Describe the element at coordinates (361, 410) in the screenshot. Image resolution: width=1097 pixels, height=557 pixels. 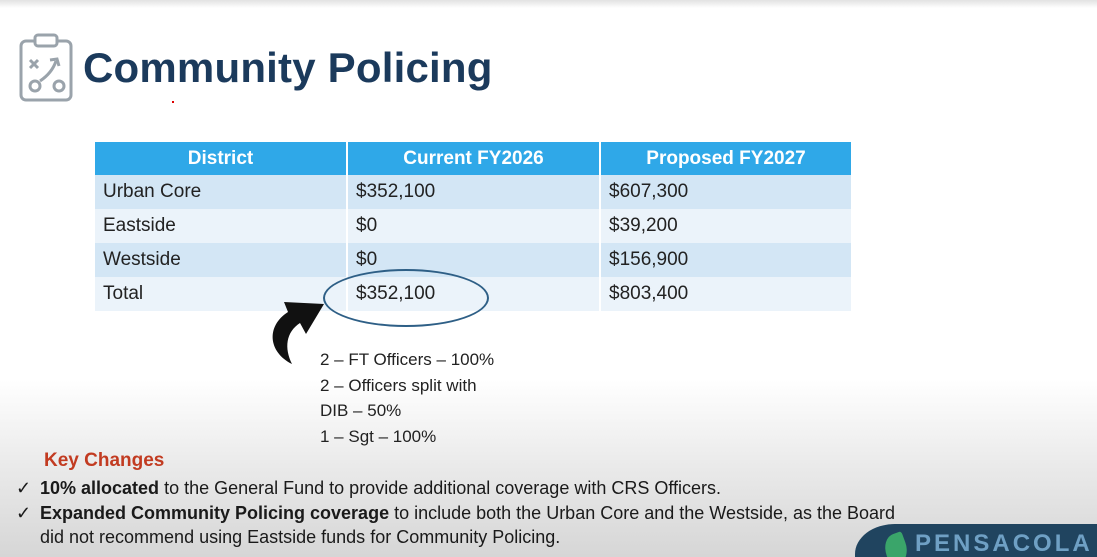
I see `note-line: DIB – 50%` at that location.